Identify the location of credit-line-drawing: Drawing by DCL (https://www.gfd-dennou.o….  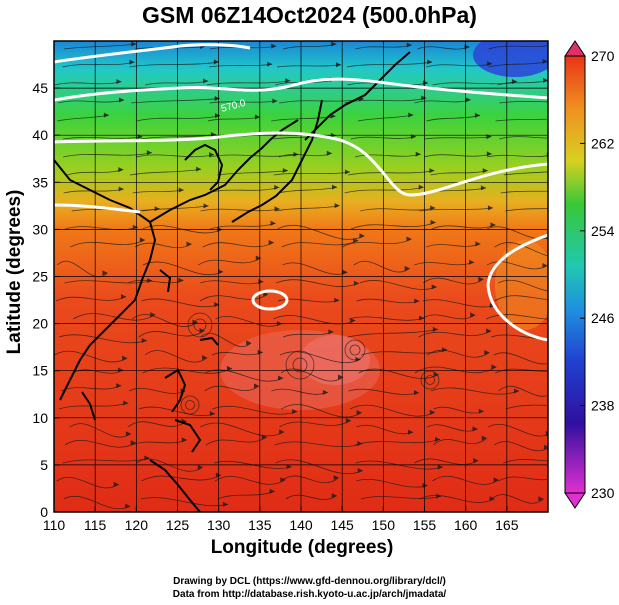
(309, 581).